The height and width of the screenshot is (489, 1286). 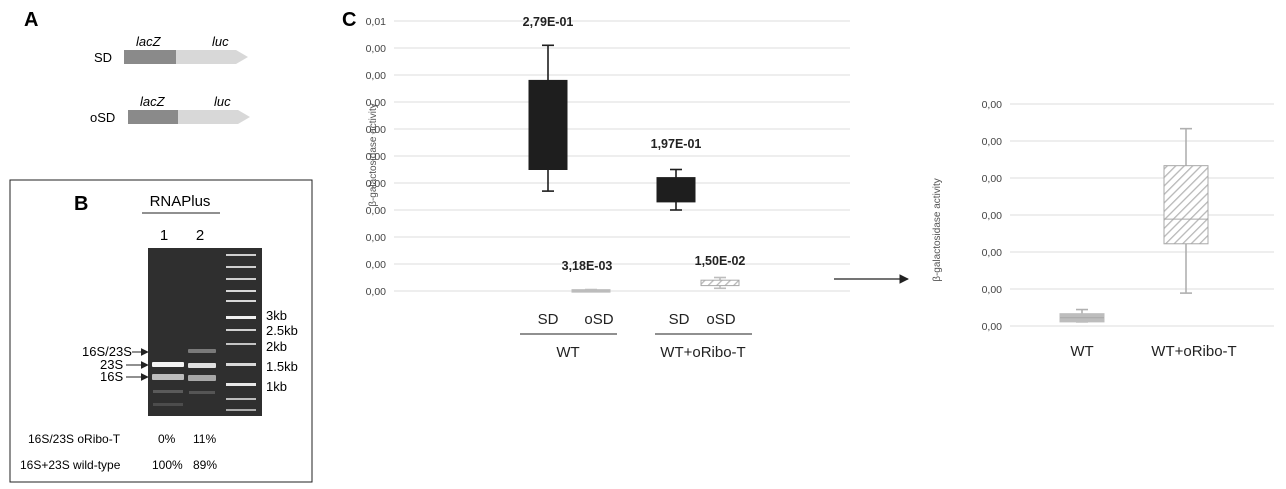 What do you see at coordinates (587, 266) in the screenshot?
I see `data-label: 3,18E-03` at bounding box center [587, 266].